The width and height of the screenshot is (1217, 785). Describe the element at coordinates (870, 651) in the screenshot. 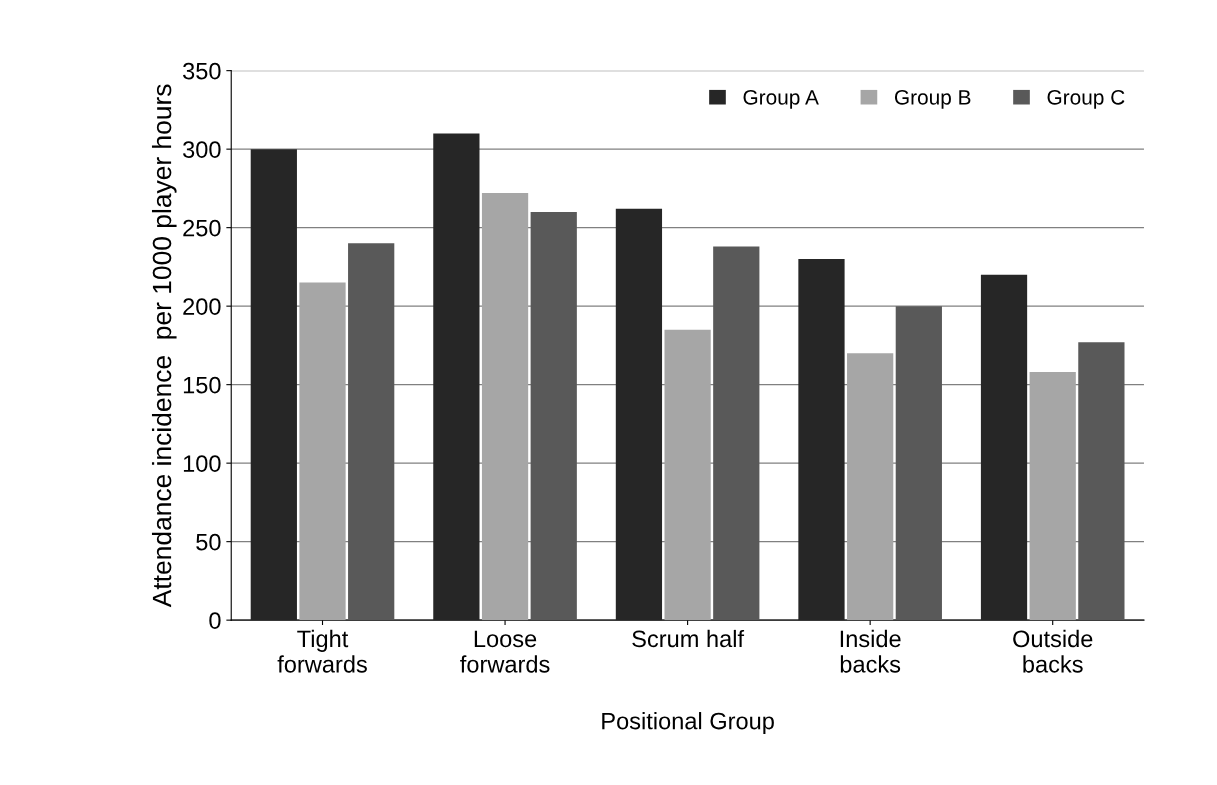

I see `x-tick-label: Inside backs` at that location.